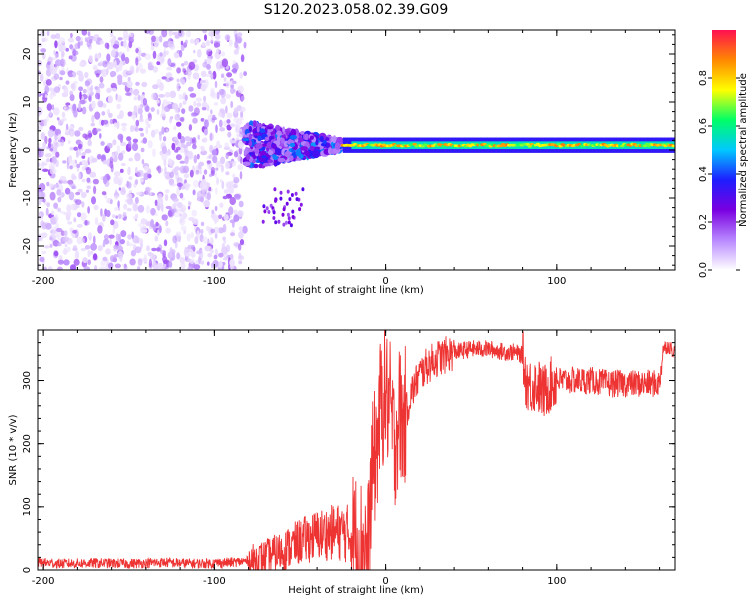 This screenshot has height=604, width=750. Describe the element at coordinates (27, 102) in the screenshot. I see `y-tick-label: 10` at that location.